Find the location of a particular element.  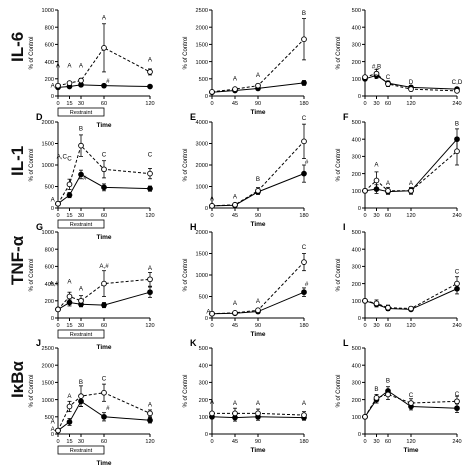

x-tick-label: 90 is located at coordinates (258, 216).